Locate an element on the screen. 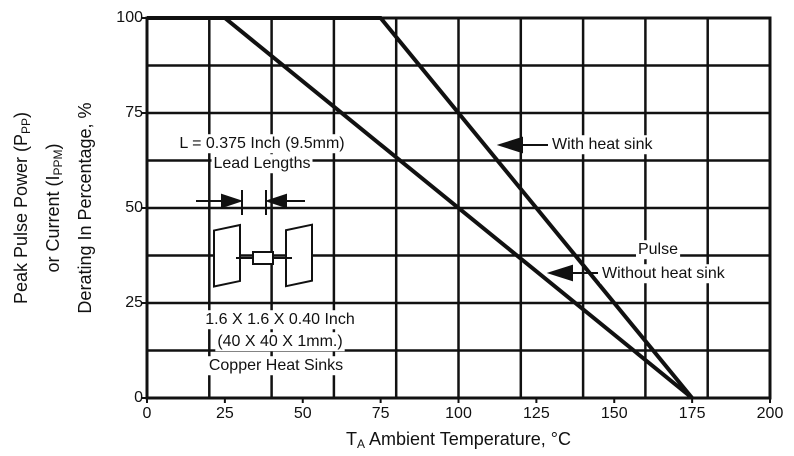 The width and height of the screenshot is (794, 456). heat-sink-drawing is located at coordinates (263, 255).